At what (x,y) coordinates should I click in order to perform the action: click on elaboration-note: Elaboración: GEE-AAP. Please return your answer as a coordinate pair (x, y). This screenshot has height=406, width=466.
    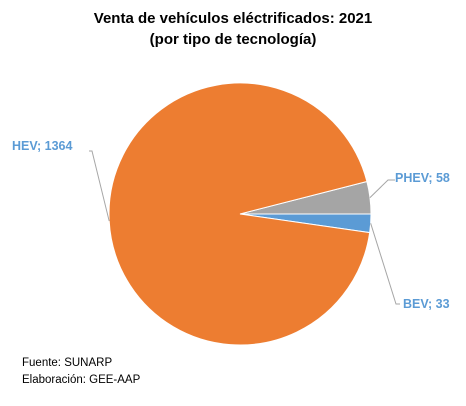
    Looking at the image, I should click on (81, 380).